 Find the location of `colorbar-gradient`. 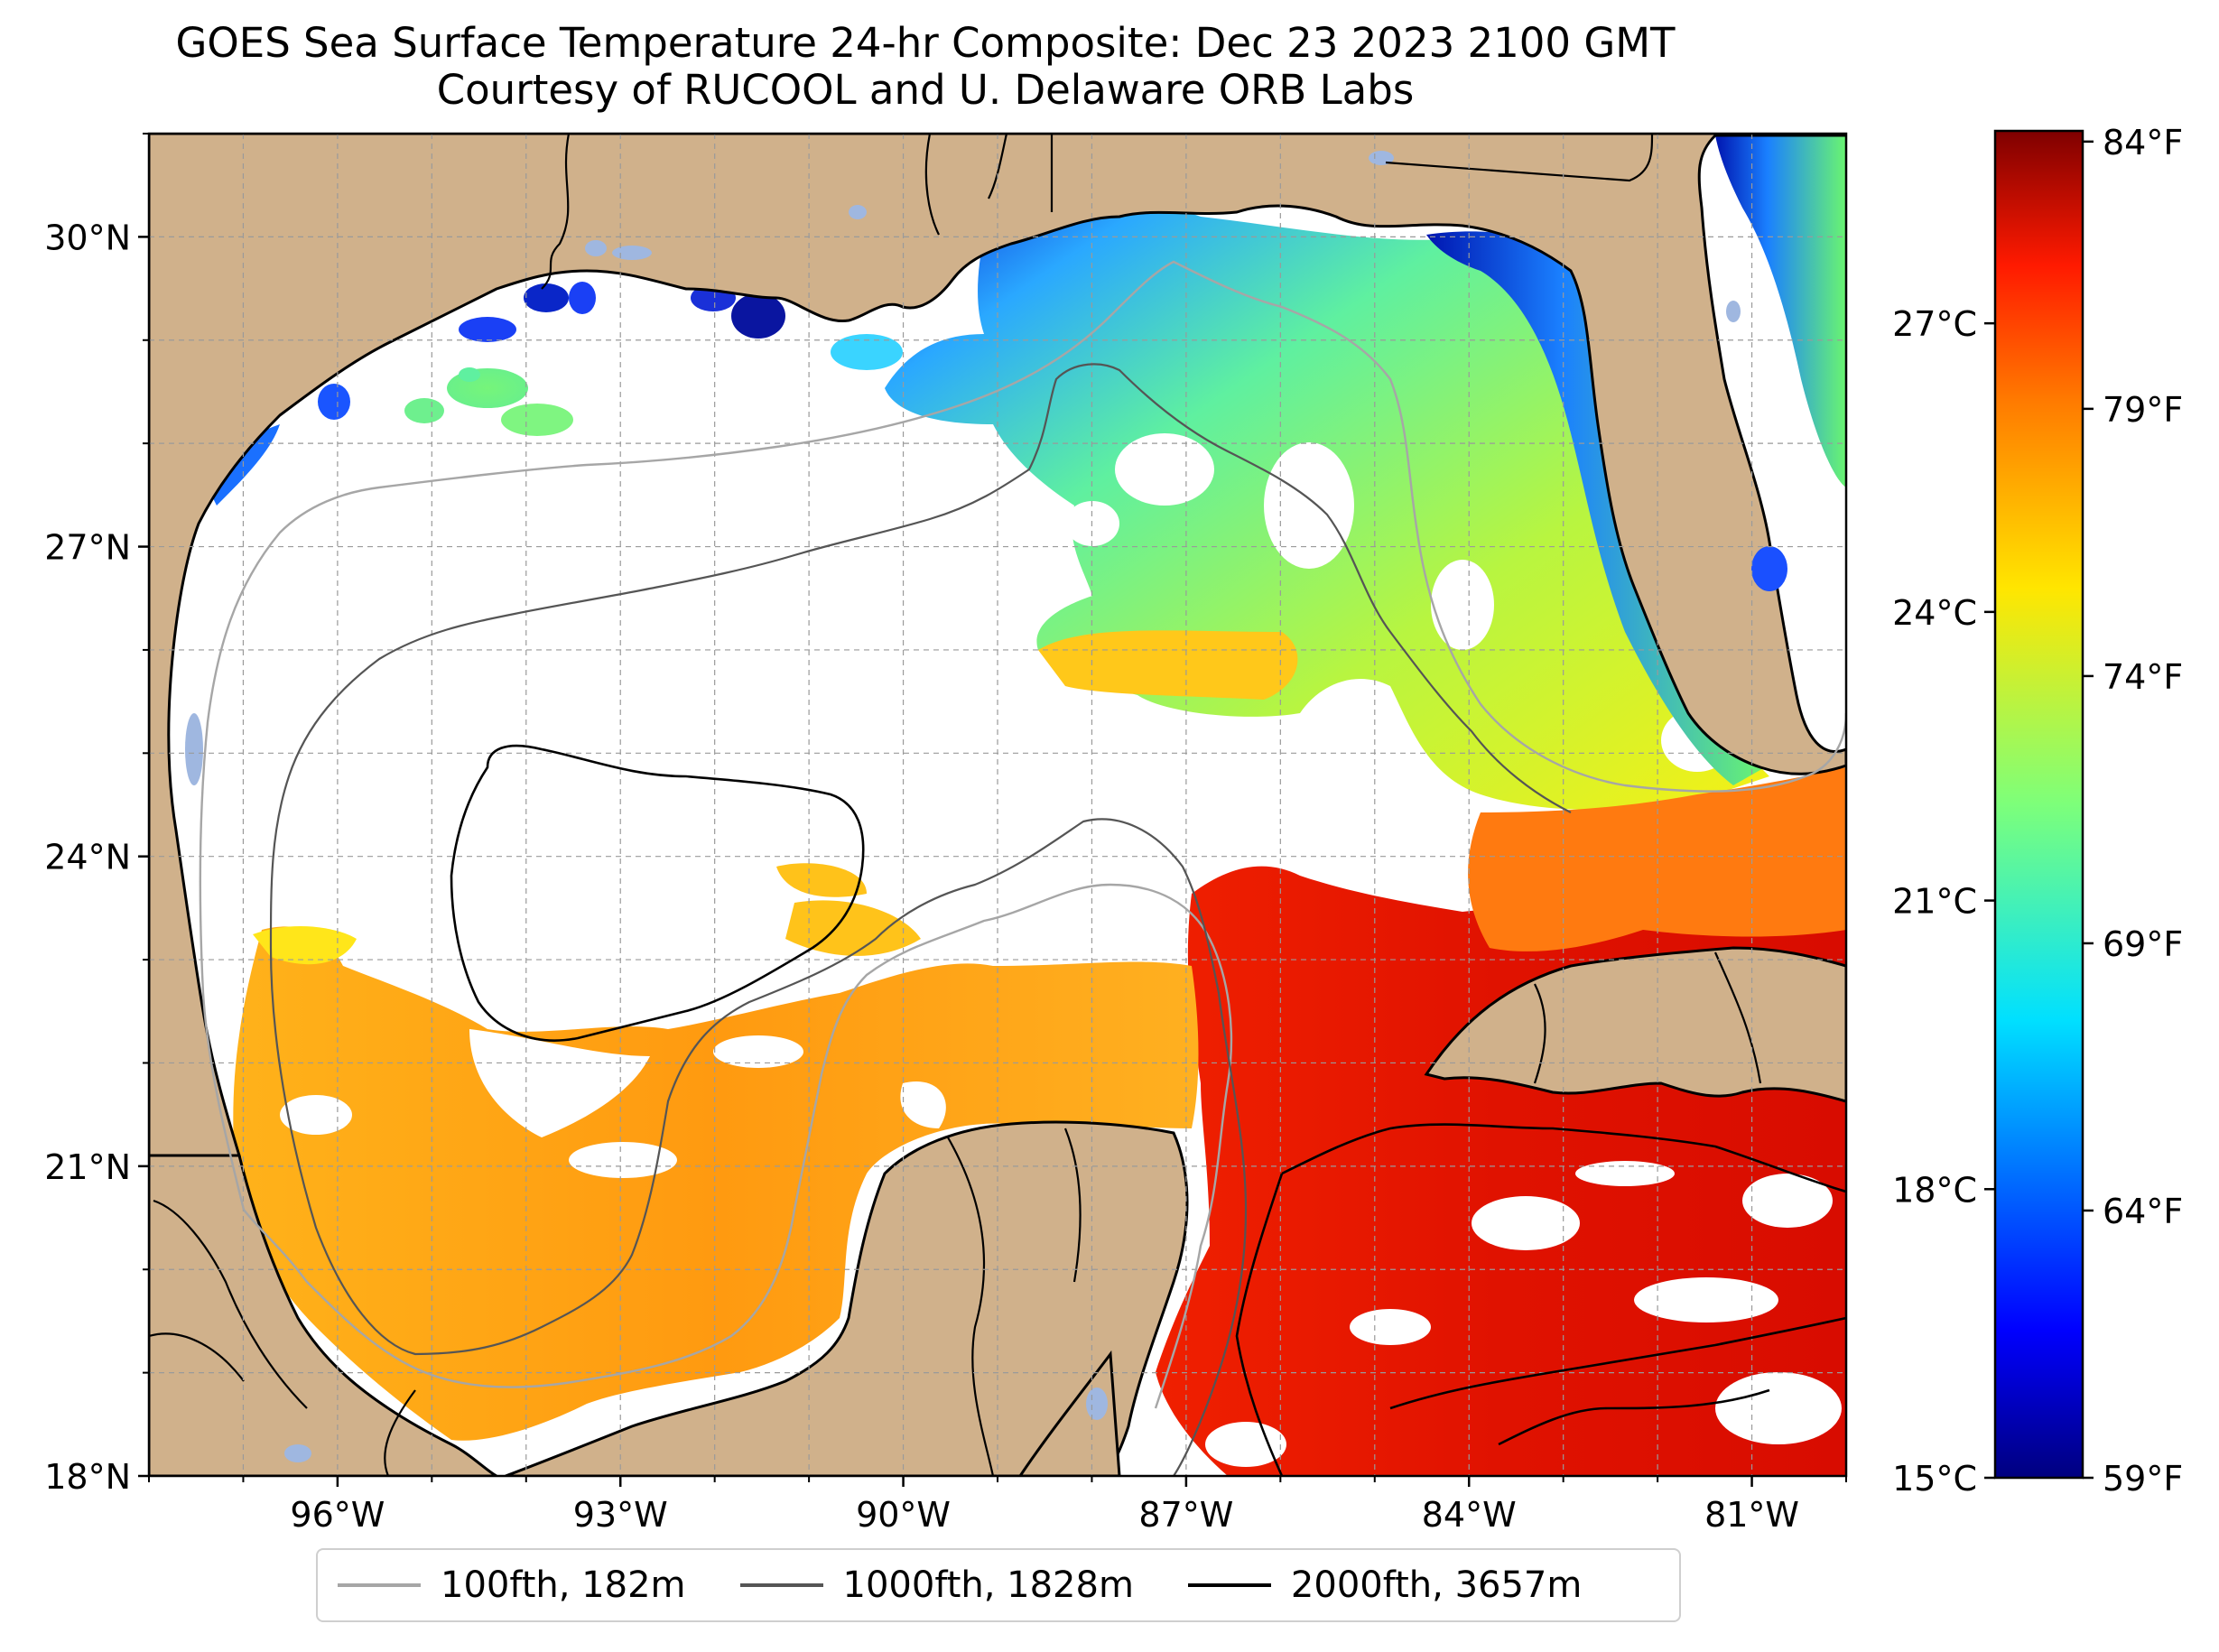

colorbar-gradient is located at coordinates (2038, 804).